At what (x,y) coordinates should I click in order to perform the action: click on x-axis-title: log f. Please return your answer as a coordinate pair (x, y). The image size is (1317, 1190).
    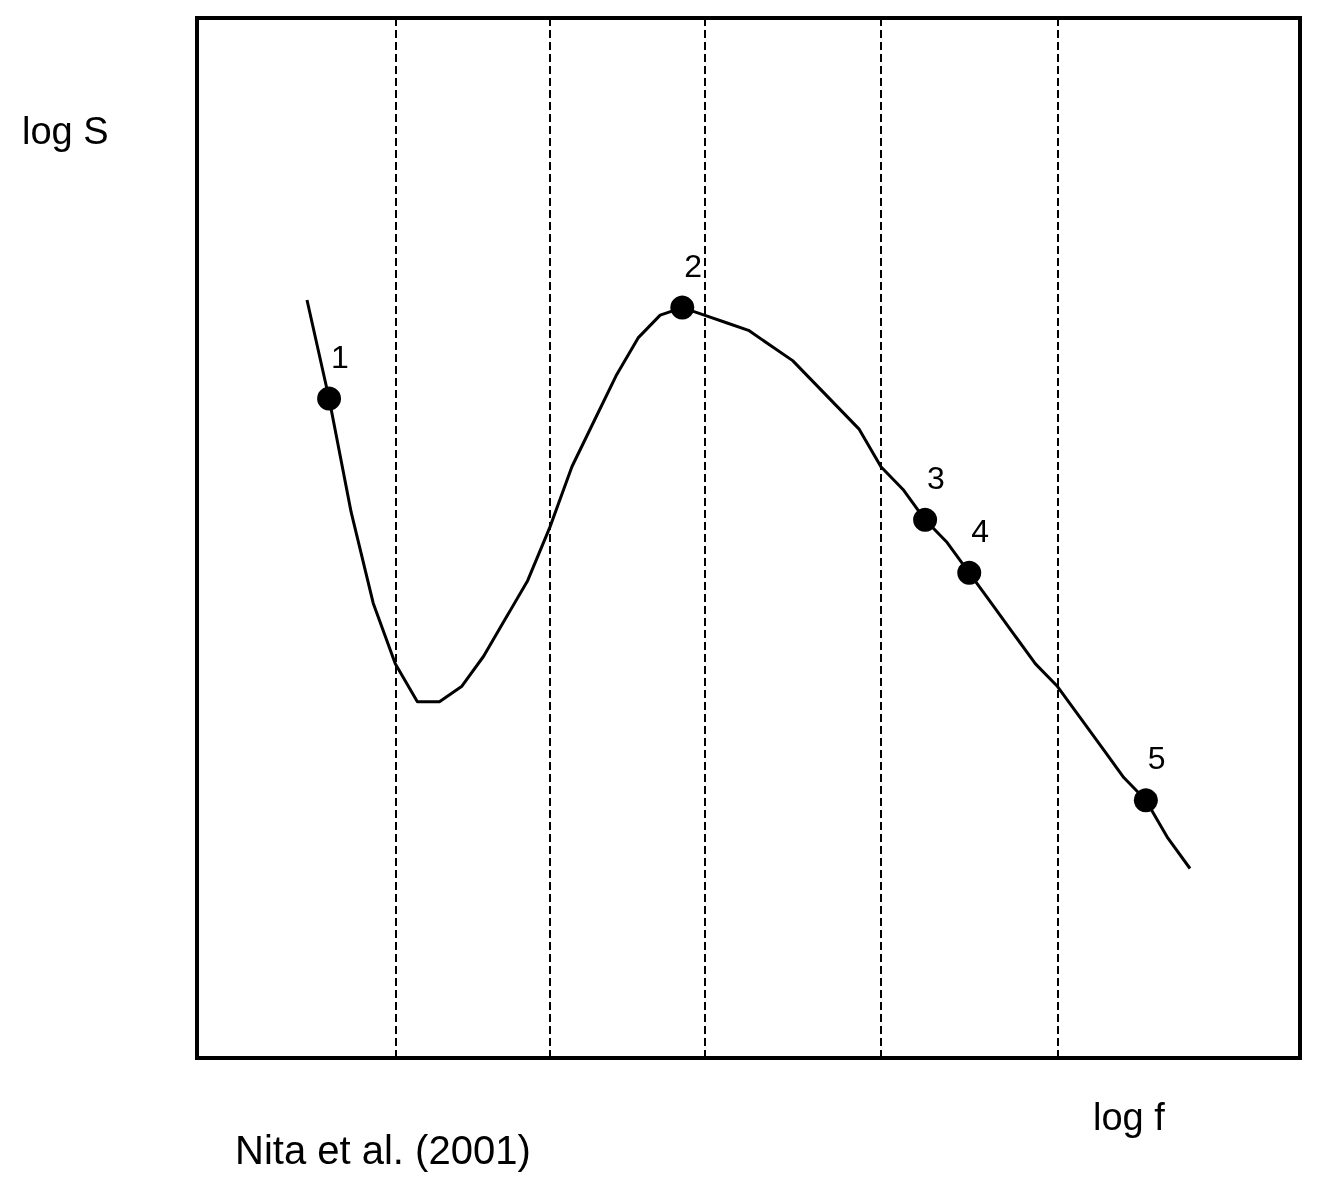
    Looking at the image, I should click on (1129, 1117).